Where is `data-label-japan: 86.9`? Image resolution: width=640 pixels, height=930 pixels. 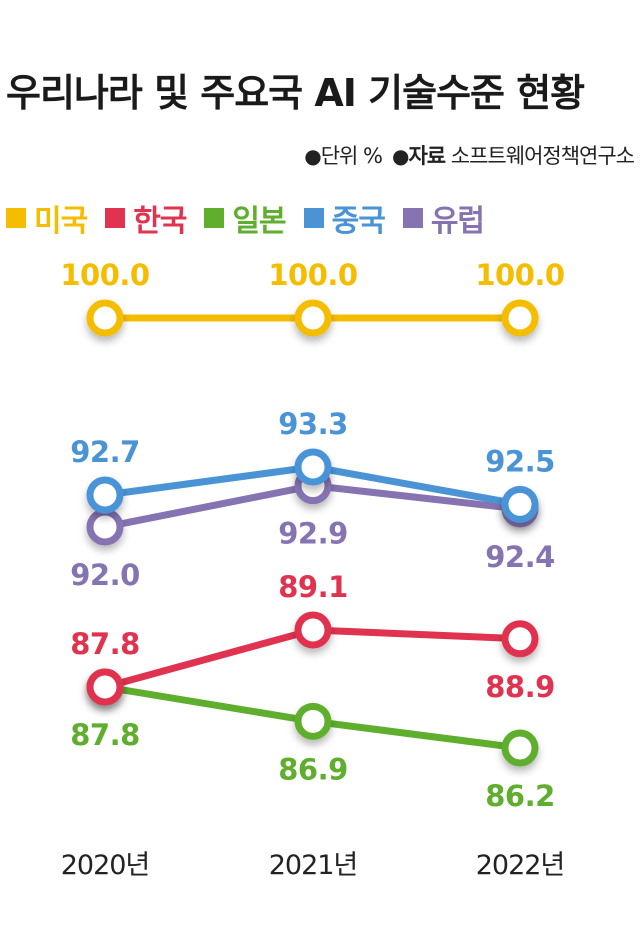 data-label-japan: 86.9 is located at coordinates (313, 769).